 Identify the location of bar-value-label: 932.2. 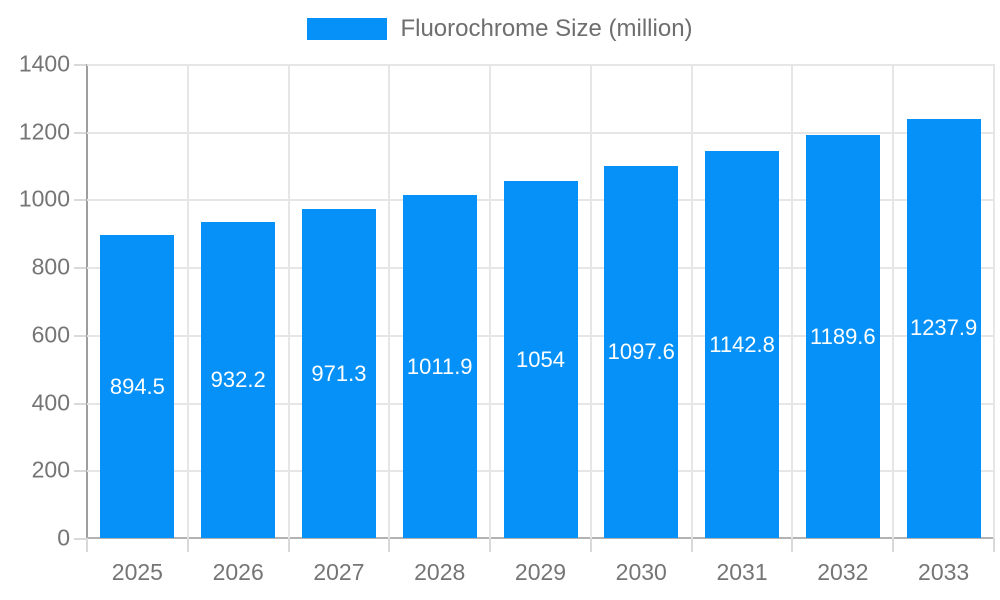
(238, 380).